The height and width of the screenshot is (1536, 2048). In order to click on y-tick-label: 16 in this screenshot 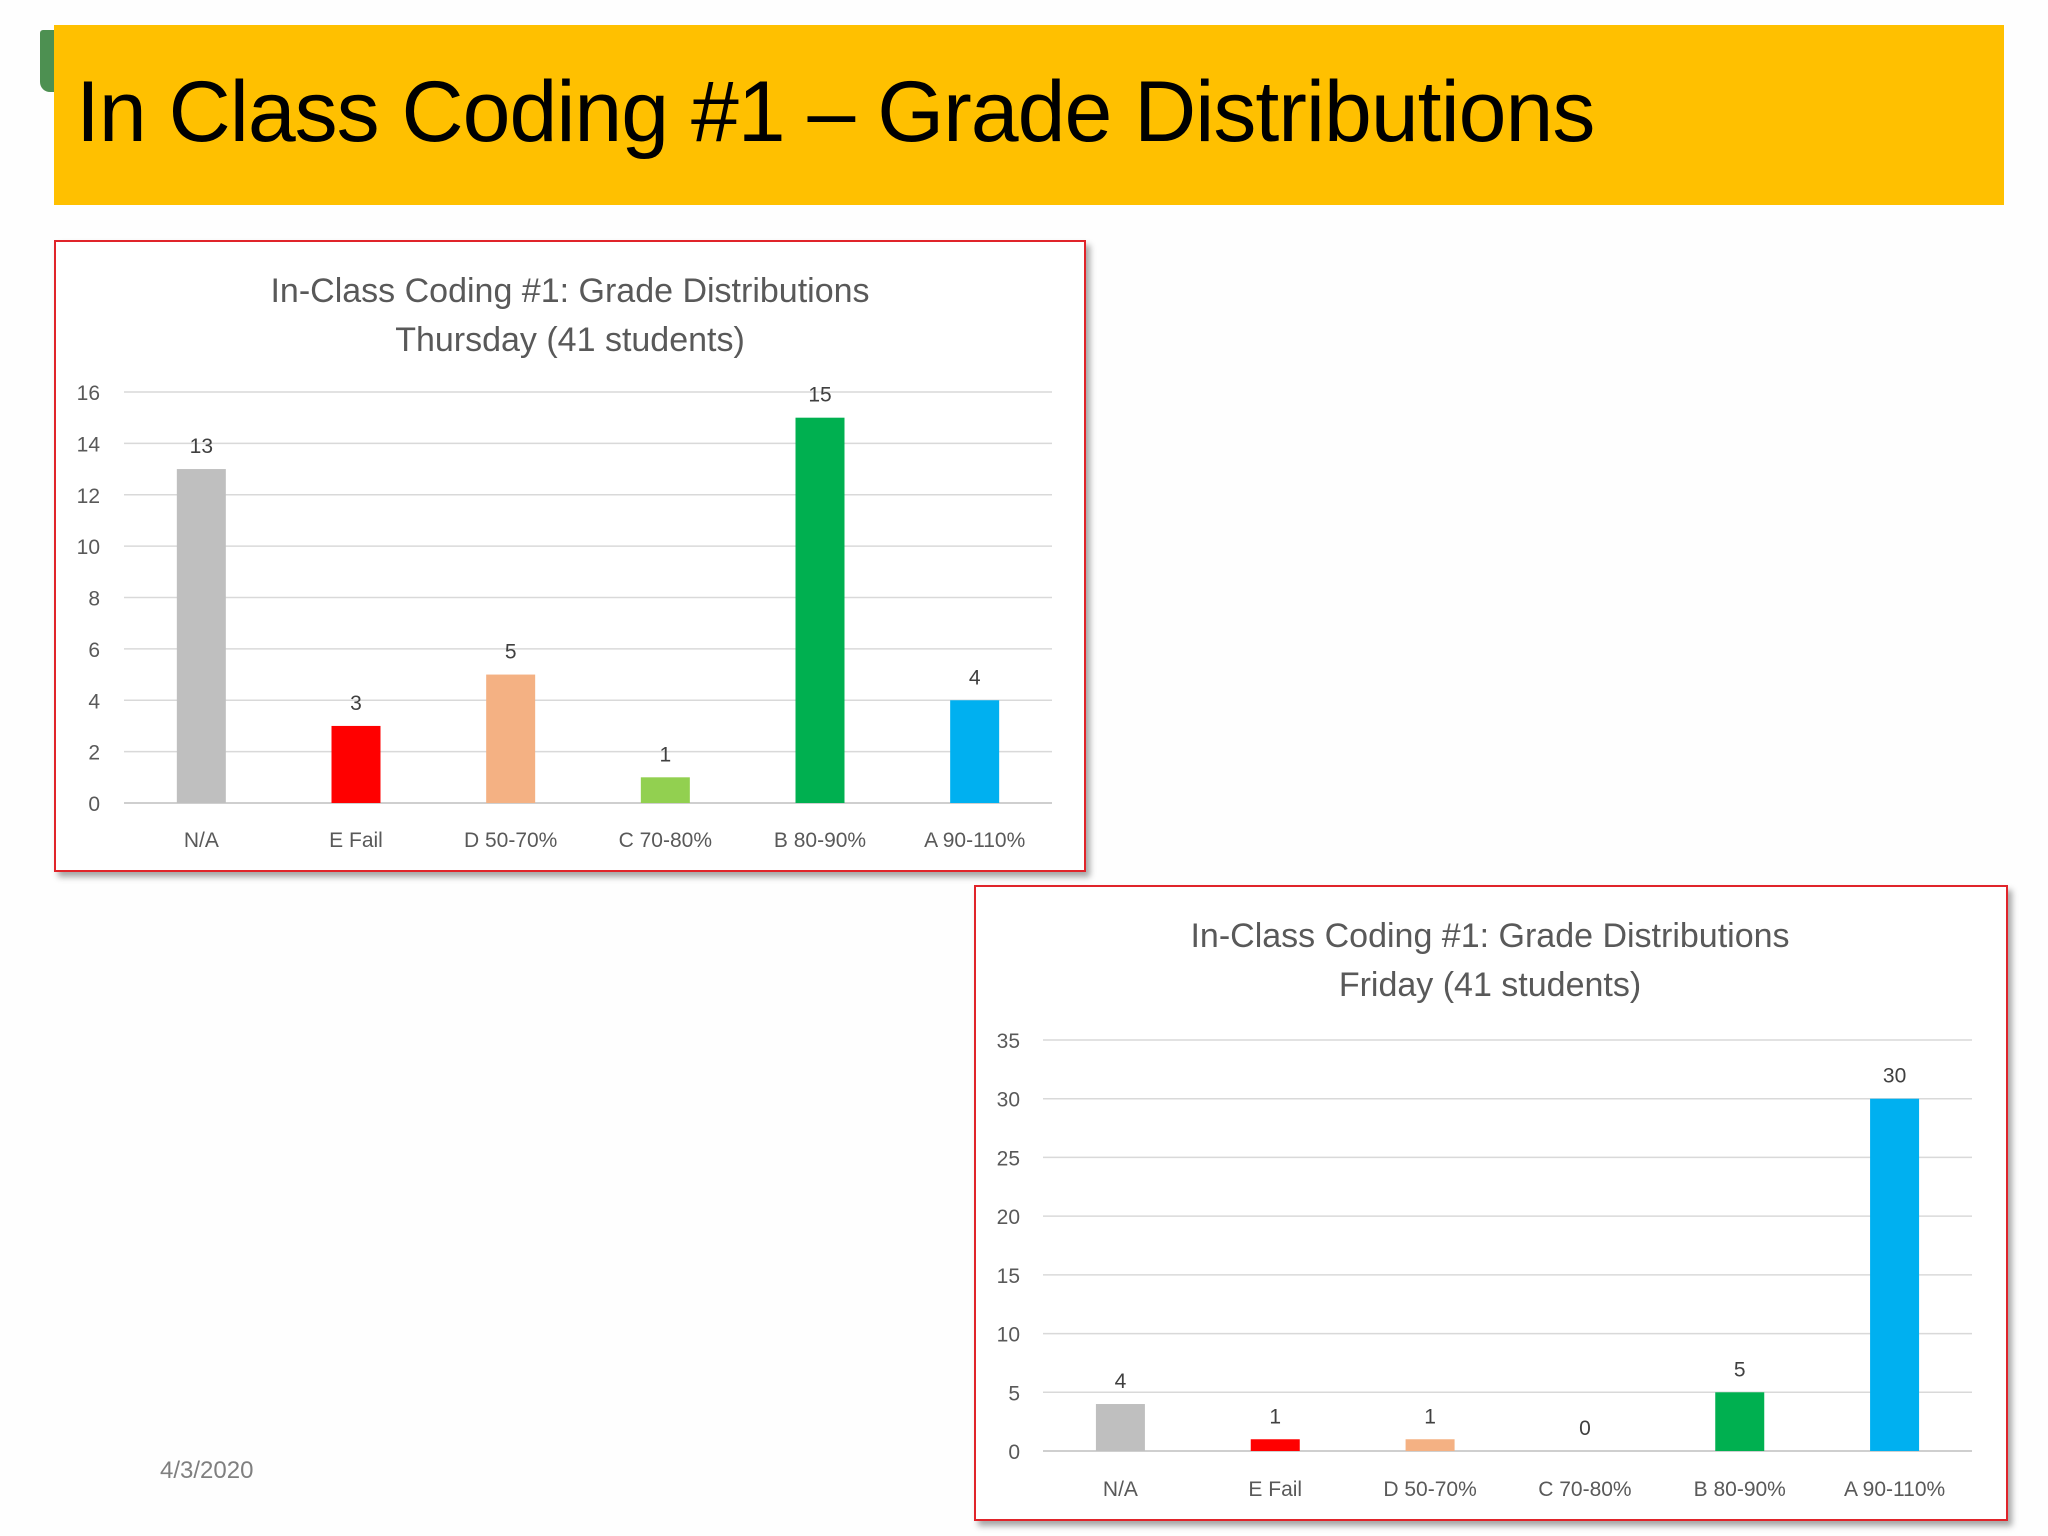, I will do `click(88, 393)`.